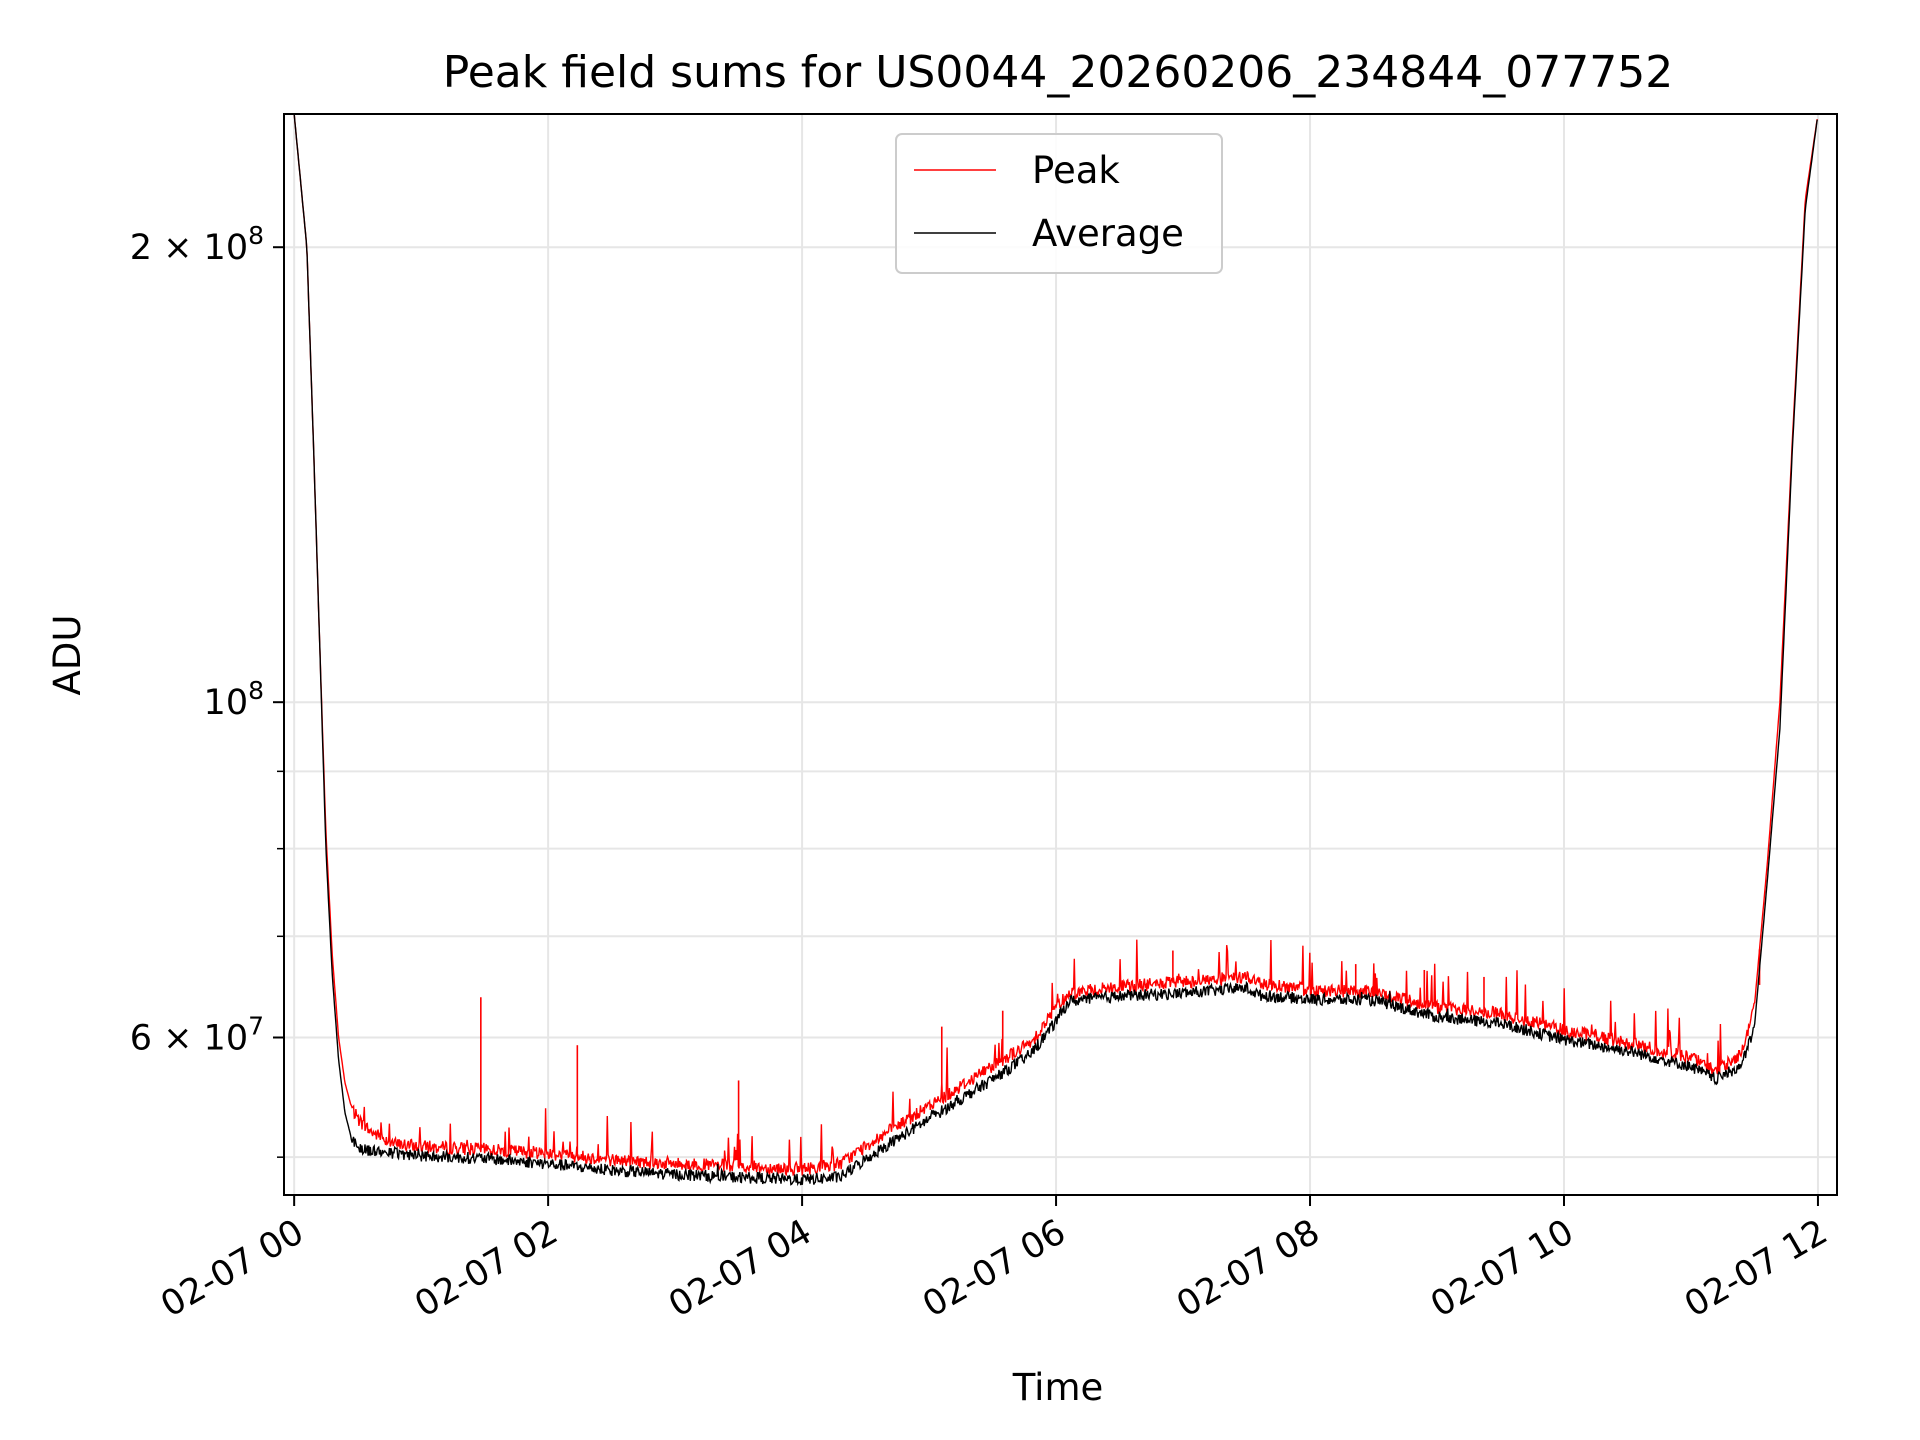  I want to click on legend-box, so click(1059, 203).